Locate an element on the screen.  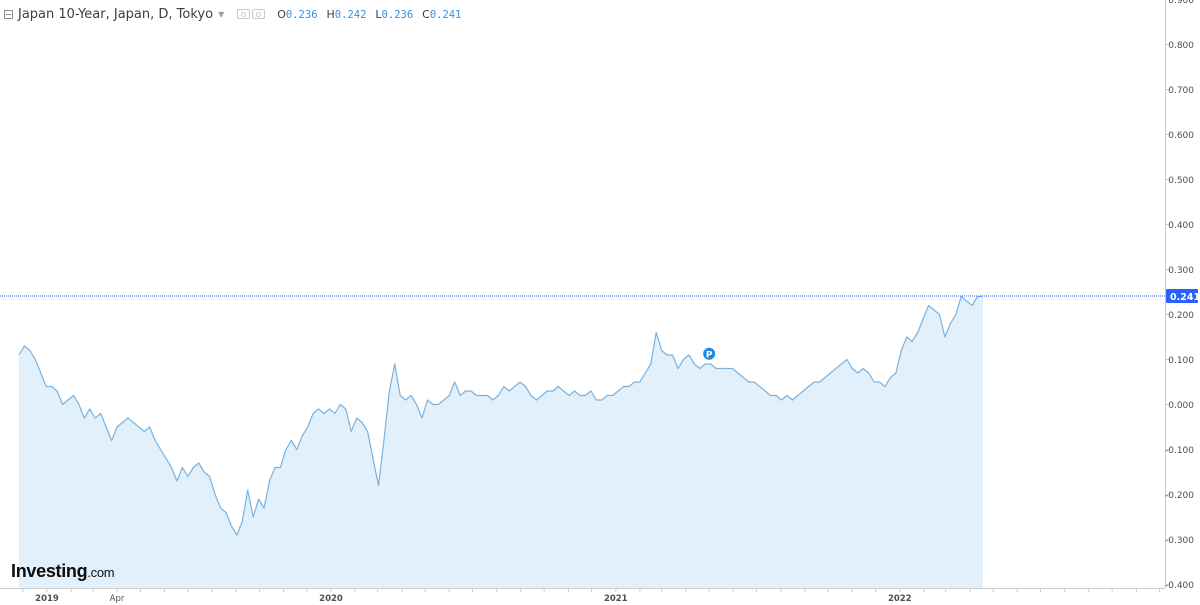
y-tick-label: 0.700 is located at coordinates (1181, 91).